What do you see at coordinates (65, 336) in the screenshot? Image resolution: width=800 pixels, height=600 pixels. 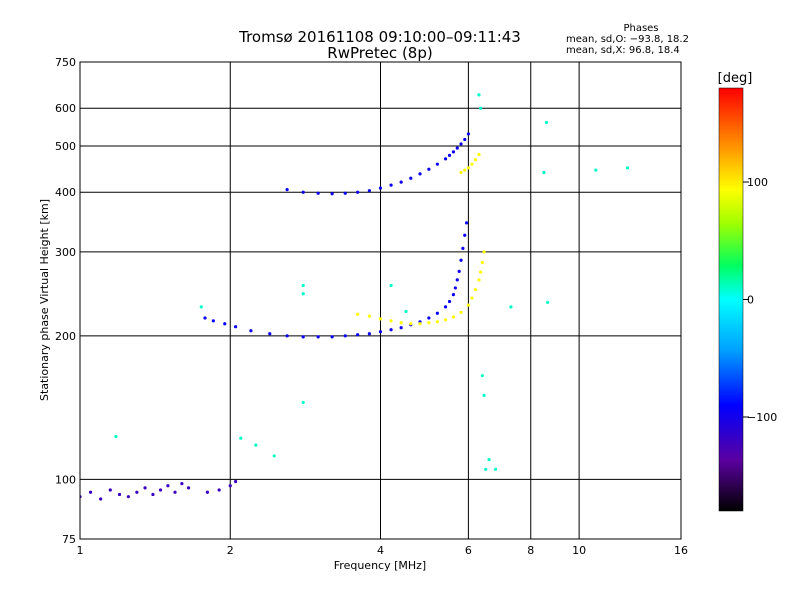 I see `y-tick-label: 200` at bounding box center [65, 336].